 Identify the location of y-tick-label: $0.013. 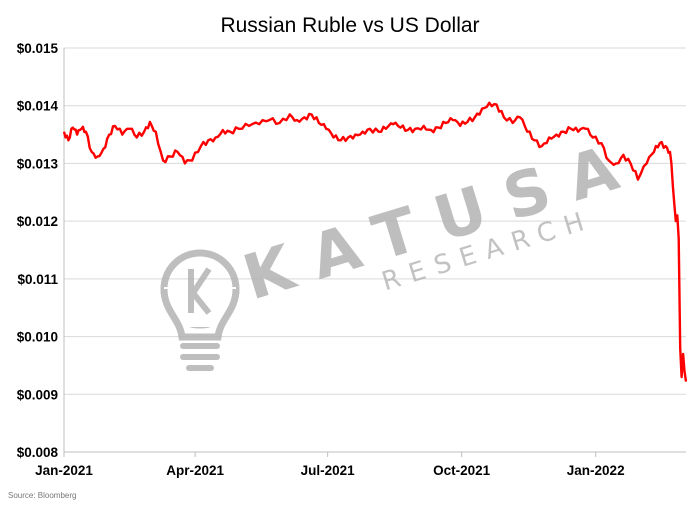
(38, 163).